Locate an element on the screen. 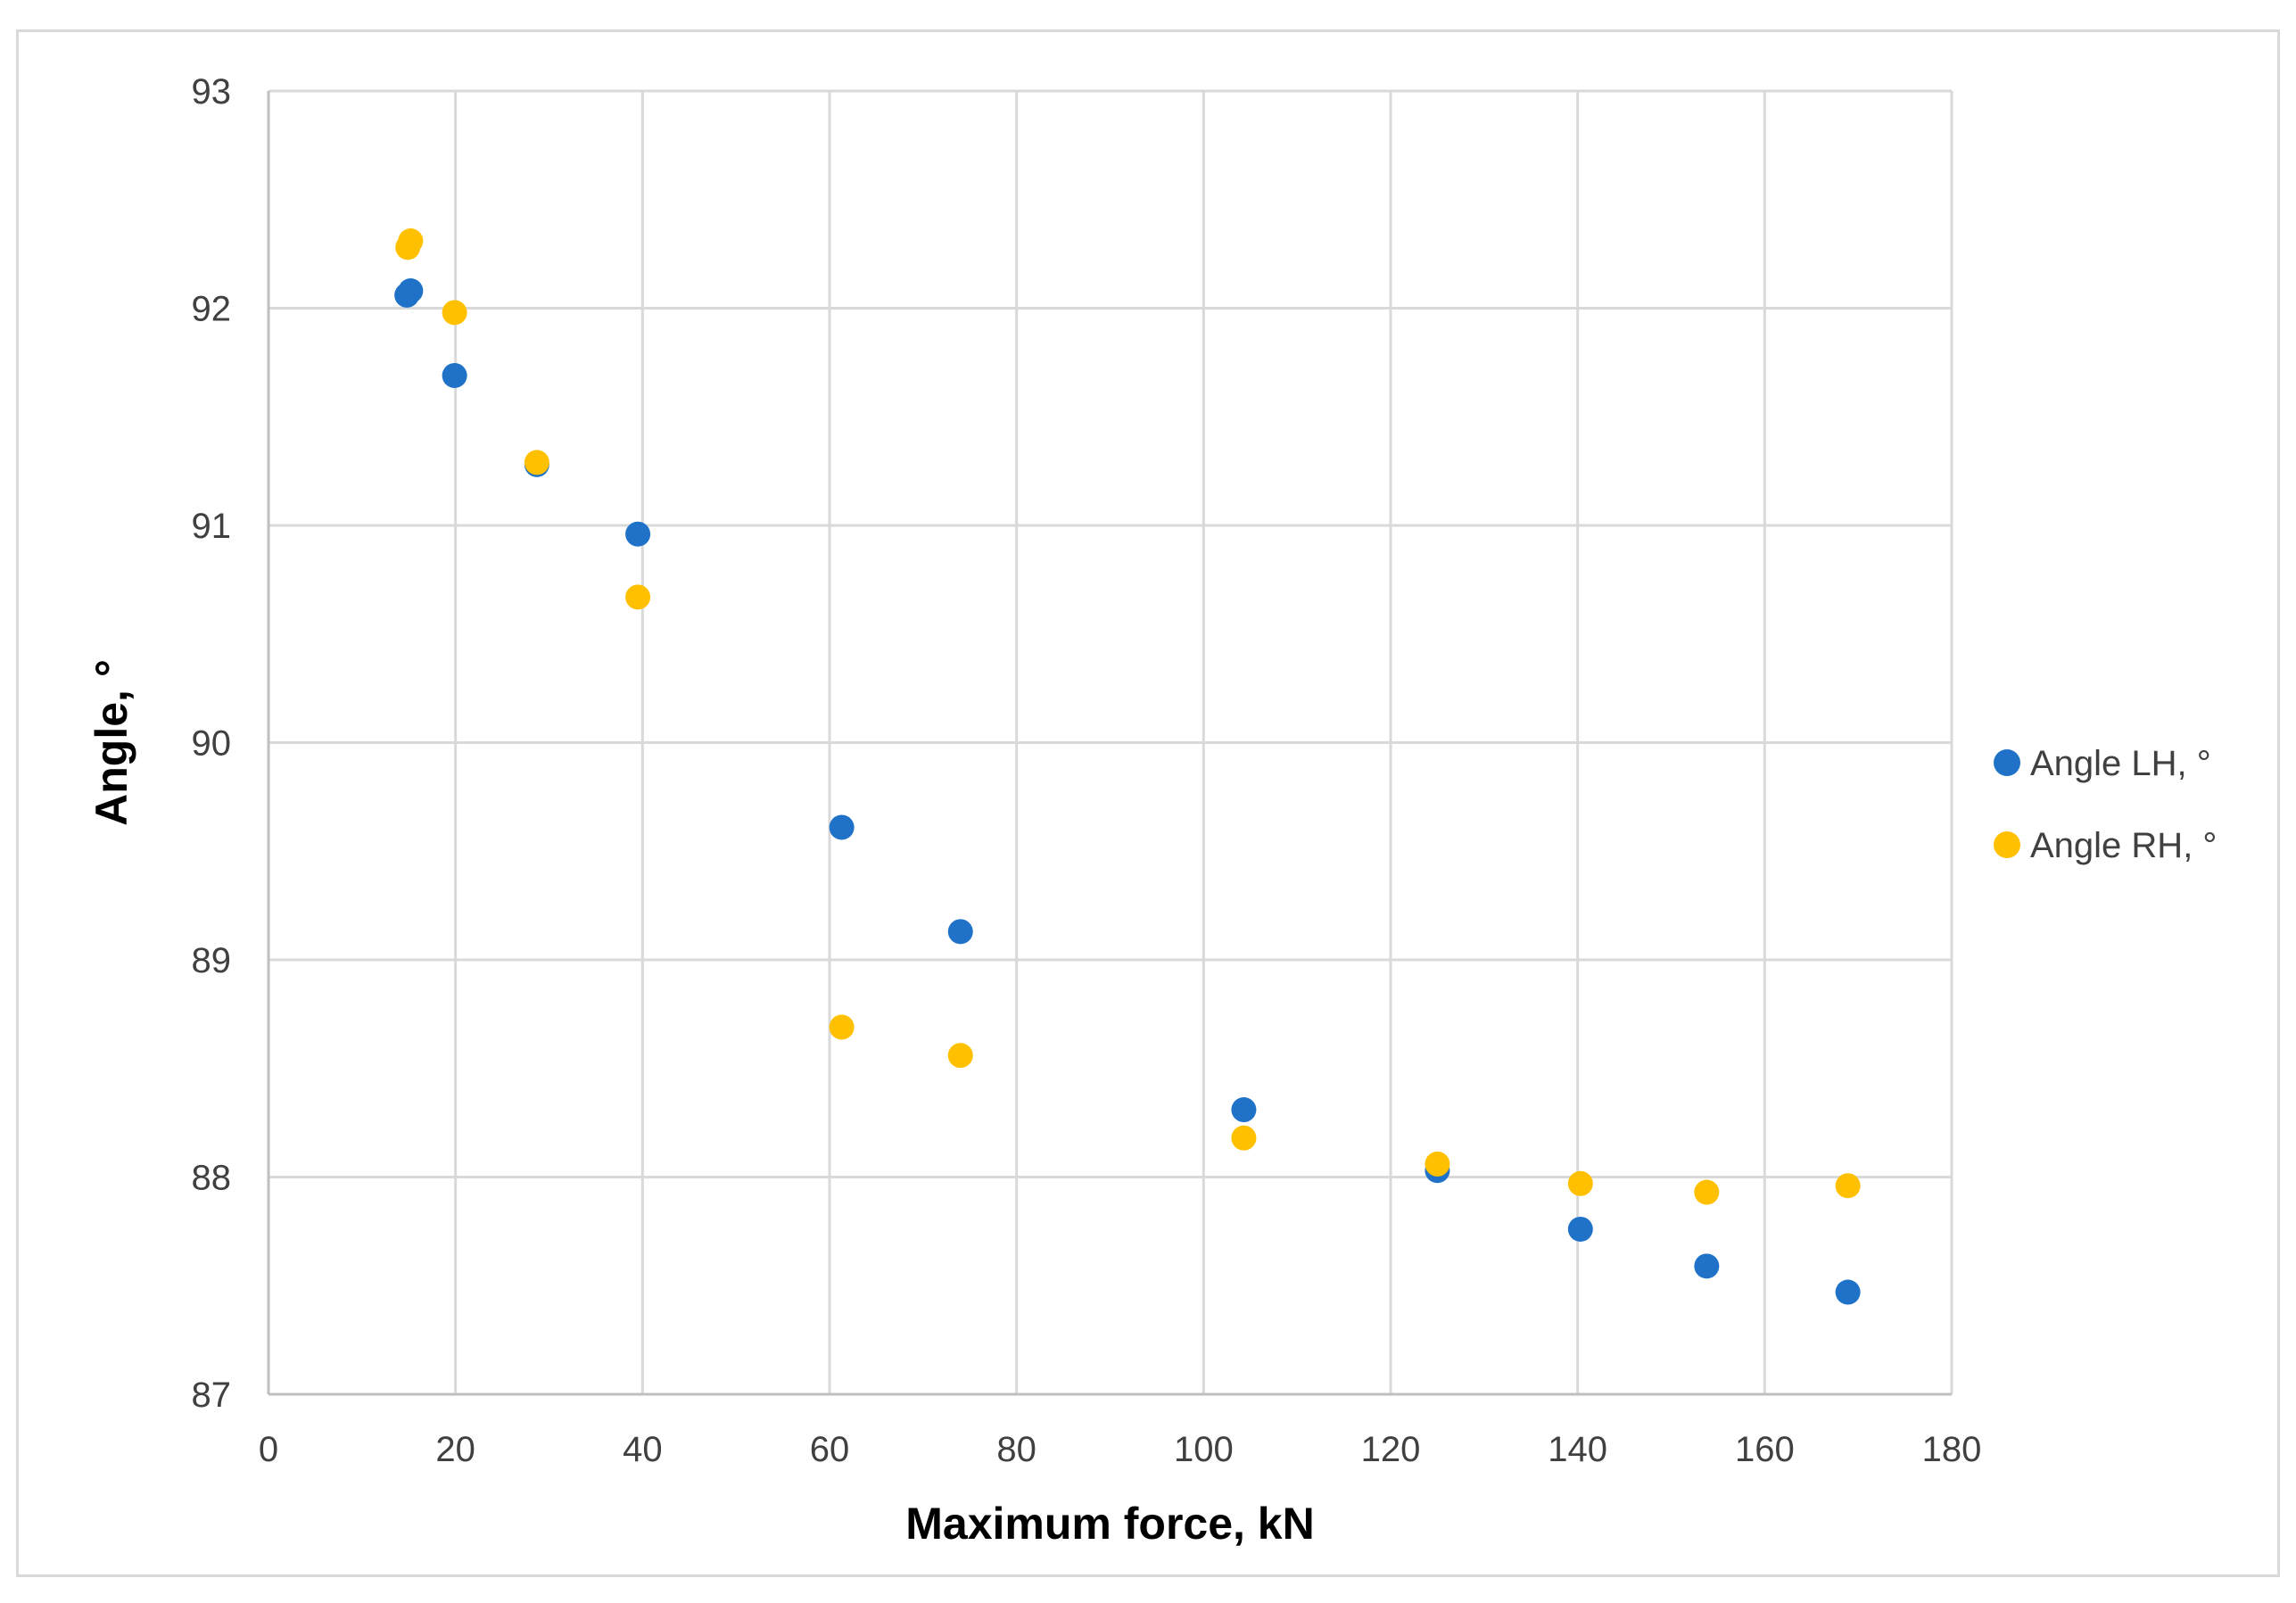 Image resolution: width=2296 pixels, height=1603 pixels. x-tick-label: 100 is located at coordinates (1204, 1449).